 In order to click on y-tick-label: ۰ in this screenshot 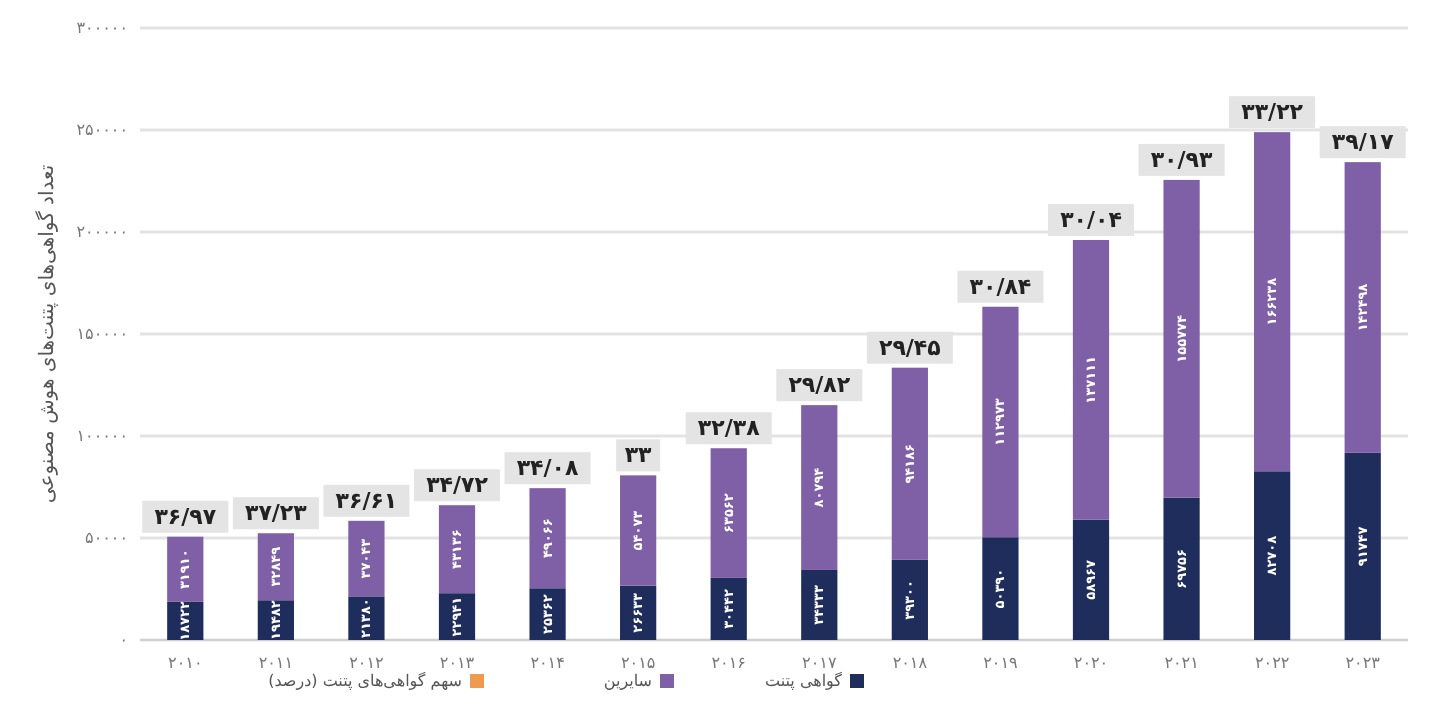, I will do `click(123, 640)`.